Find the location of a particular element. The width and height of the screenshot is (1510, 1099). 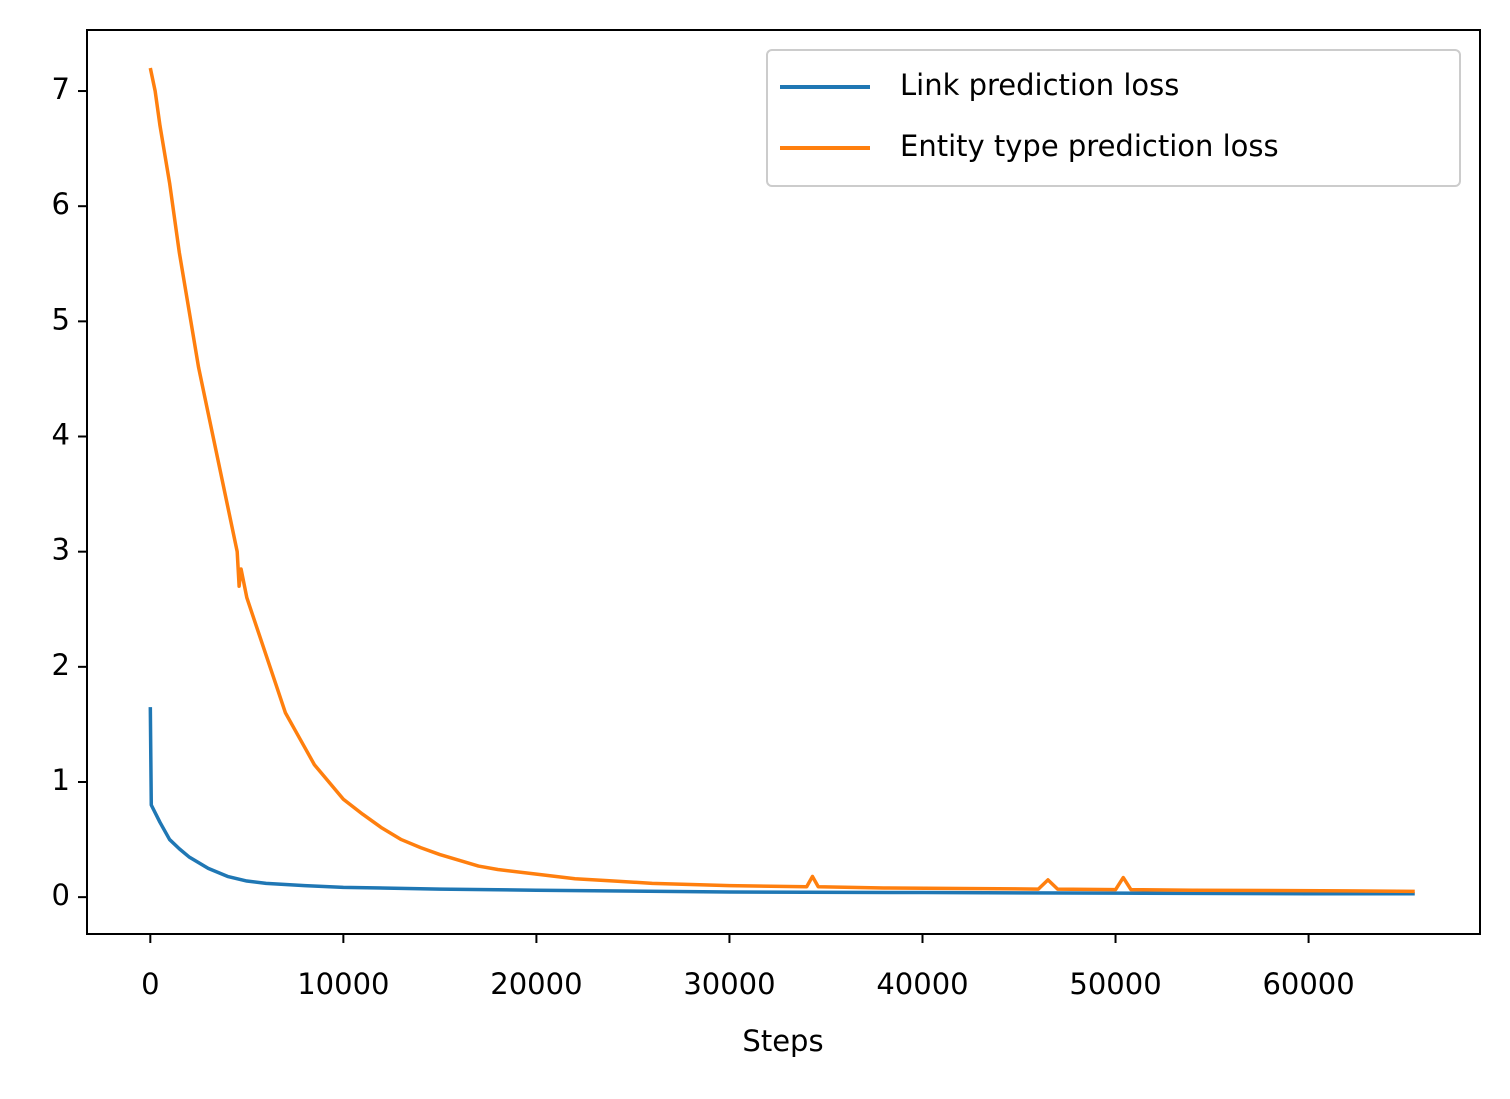

x-tick-label: 60000 is located at coordinates (1308, 984).